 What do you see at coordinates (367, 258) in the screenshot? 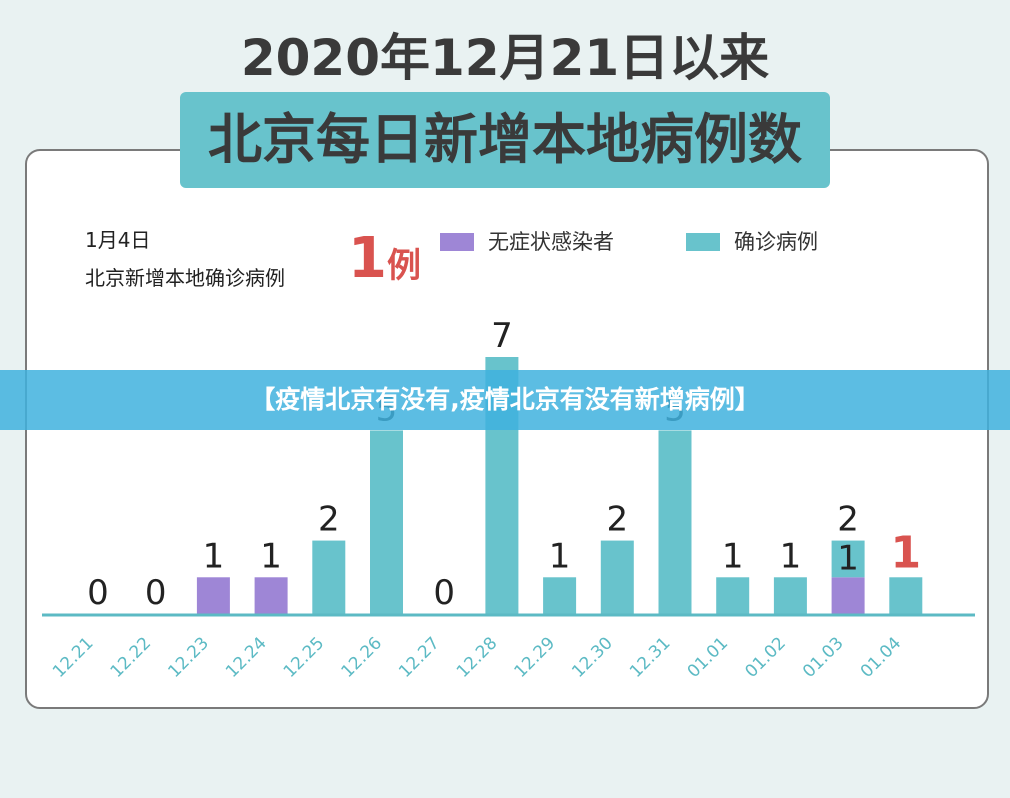
I see `info-number-value: 1` at bounding box center [367, 258].